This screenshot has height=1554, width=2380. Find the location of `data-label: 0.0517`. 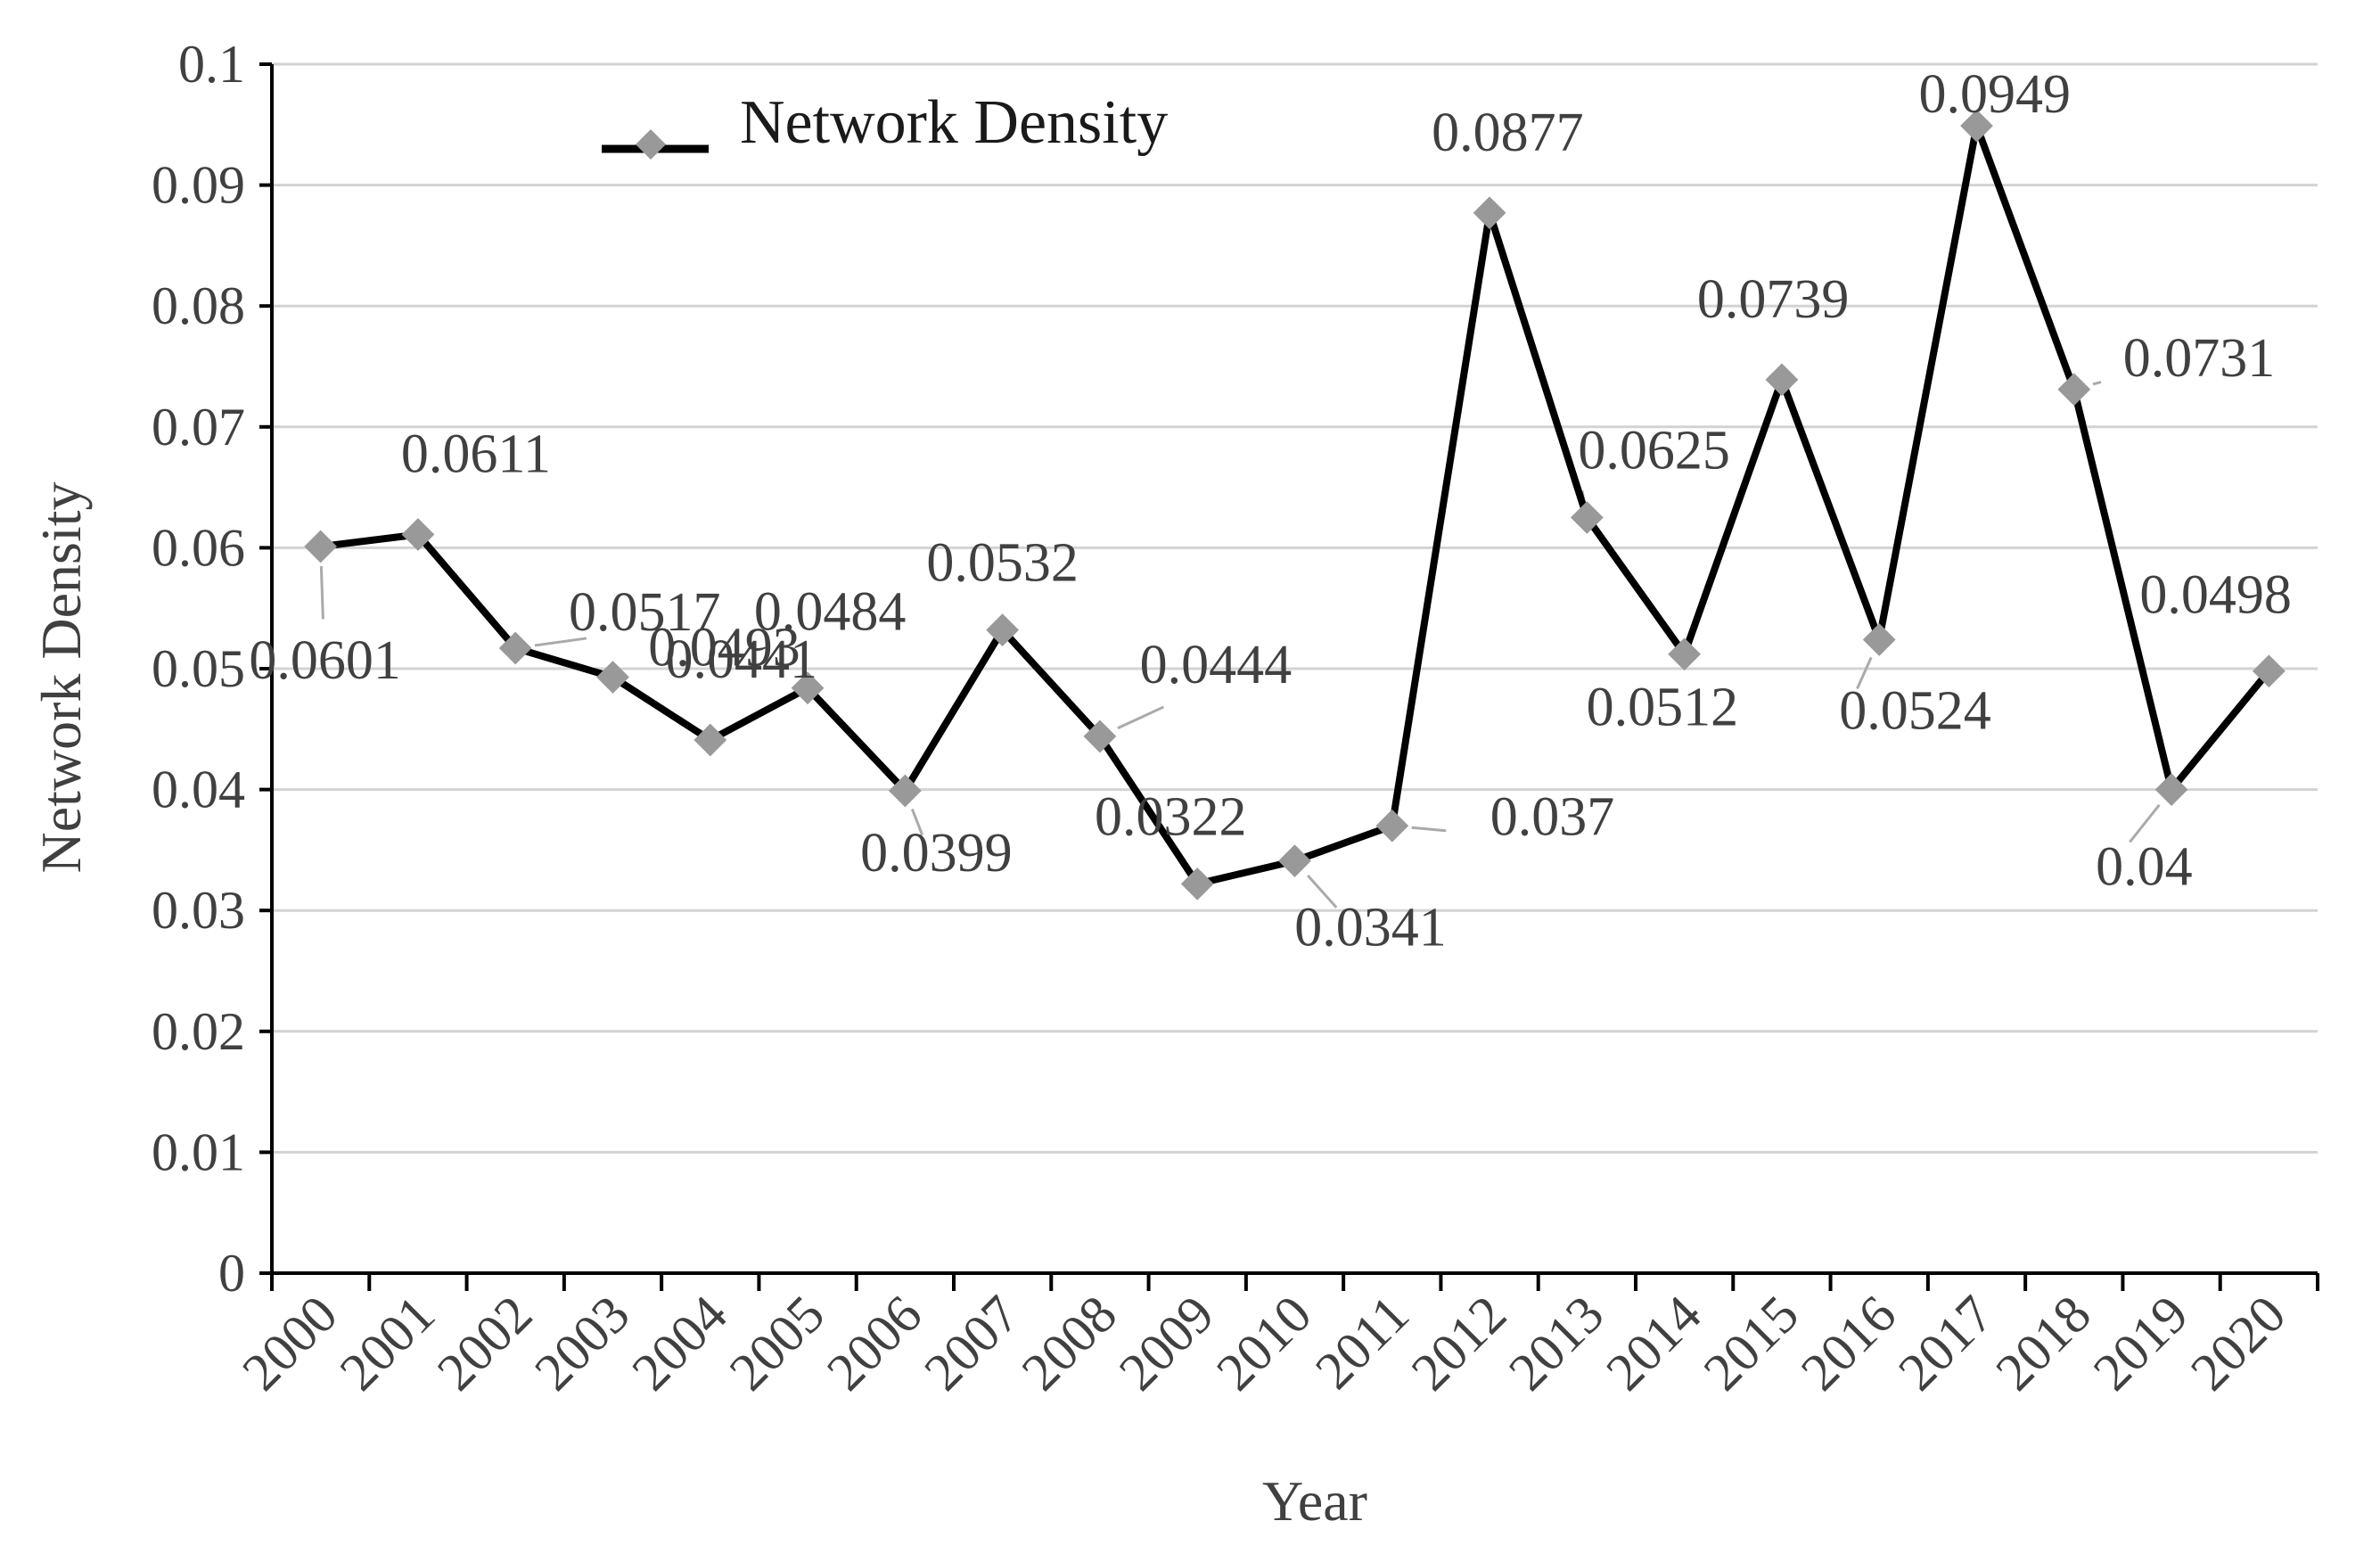

data-label: 0.0517 is located at coordinates (645, 613).